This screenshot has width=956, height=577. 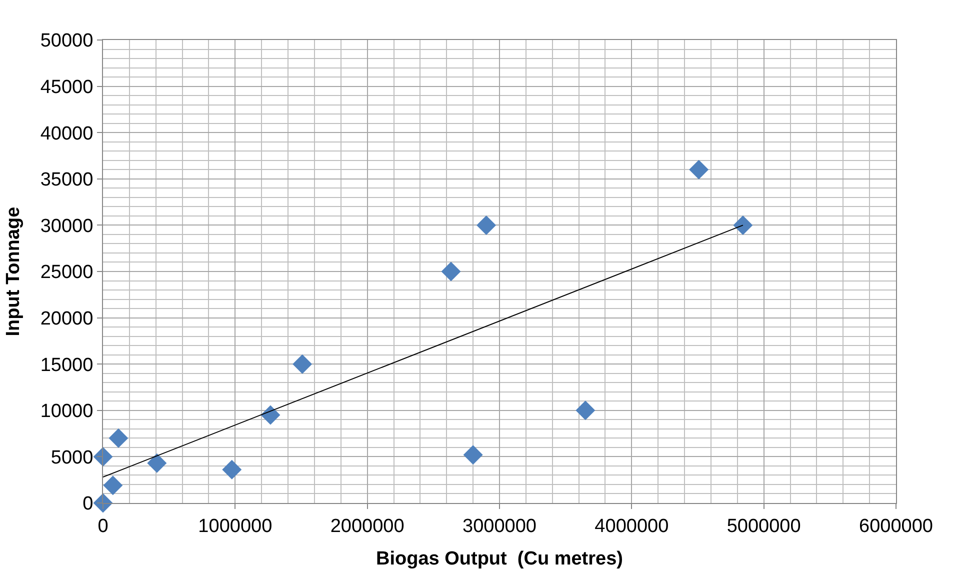 I want to click on y-tick-label: 0, so click(x=88, y=504).